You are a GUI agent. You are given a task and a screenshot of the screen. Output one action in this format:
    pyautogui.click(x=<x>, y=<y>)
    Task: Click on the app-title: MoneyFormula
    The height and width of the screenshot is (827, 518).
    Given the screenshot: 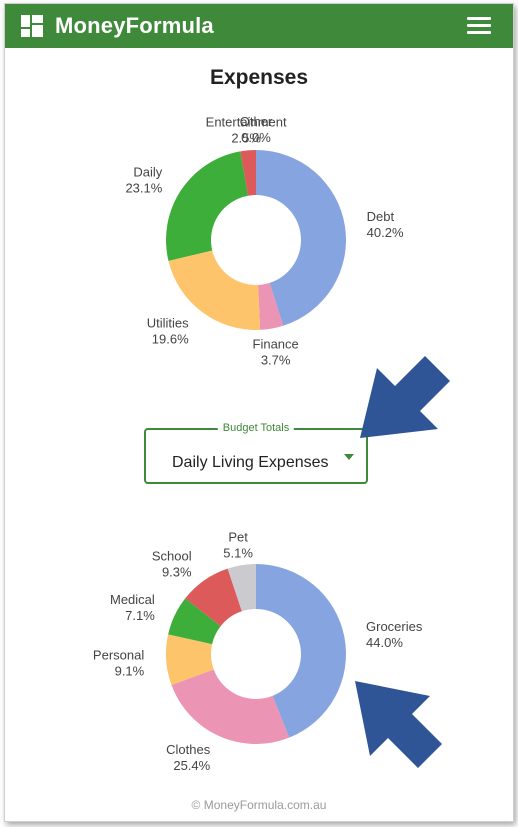 What is the action you would take?
    pyautogui.click(x=134, y=25)
    